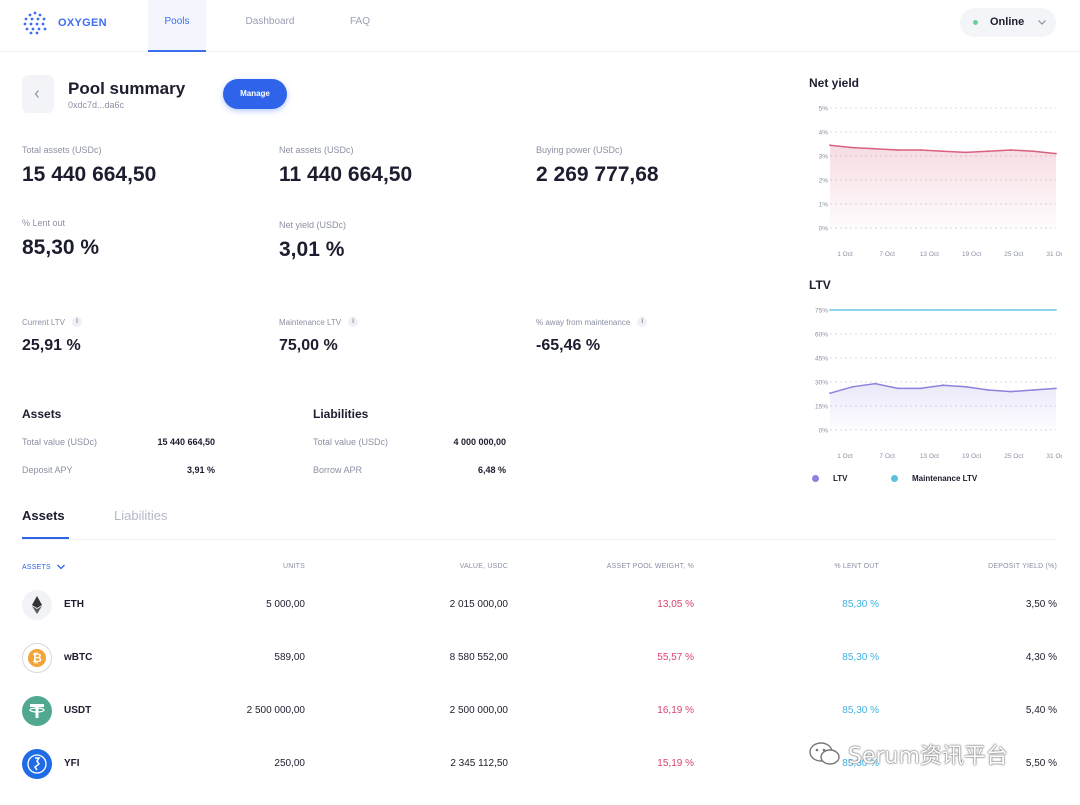 This screenshot has width=1080, height=805. What do you see at coordinates (675, 763) in the screenshot?
I see `asset-pool-weight: 15,19 %` at bounding box center [675, 763].